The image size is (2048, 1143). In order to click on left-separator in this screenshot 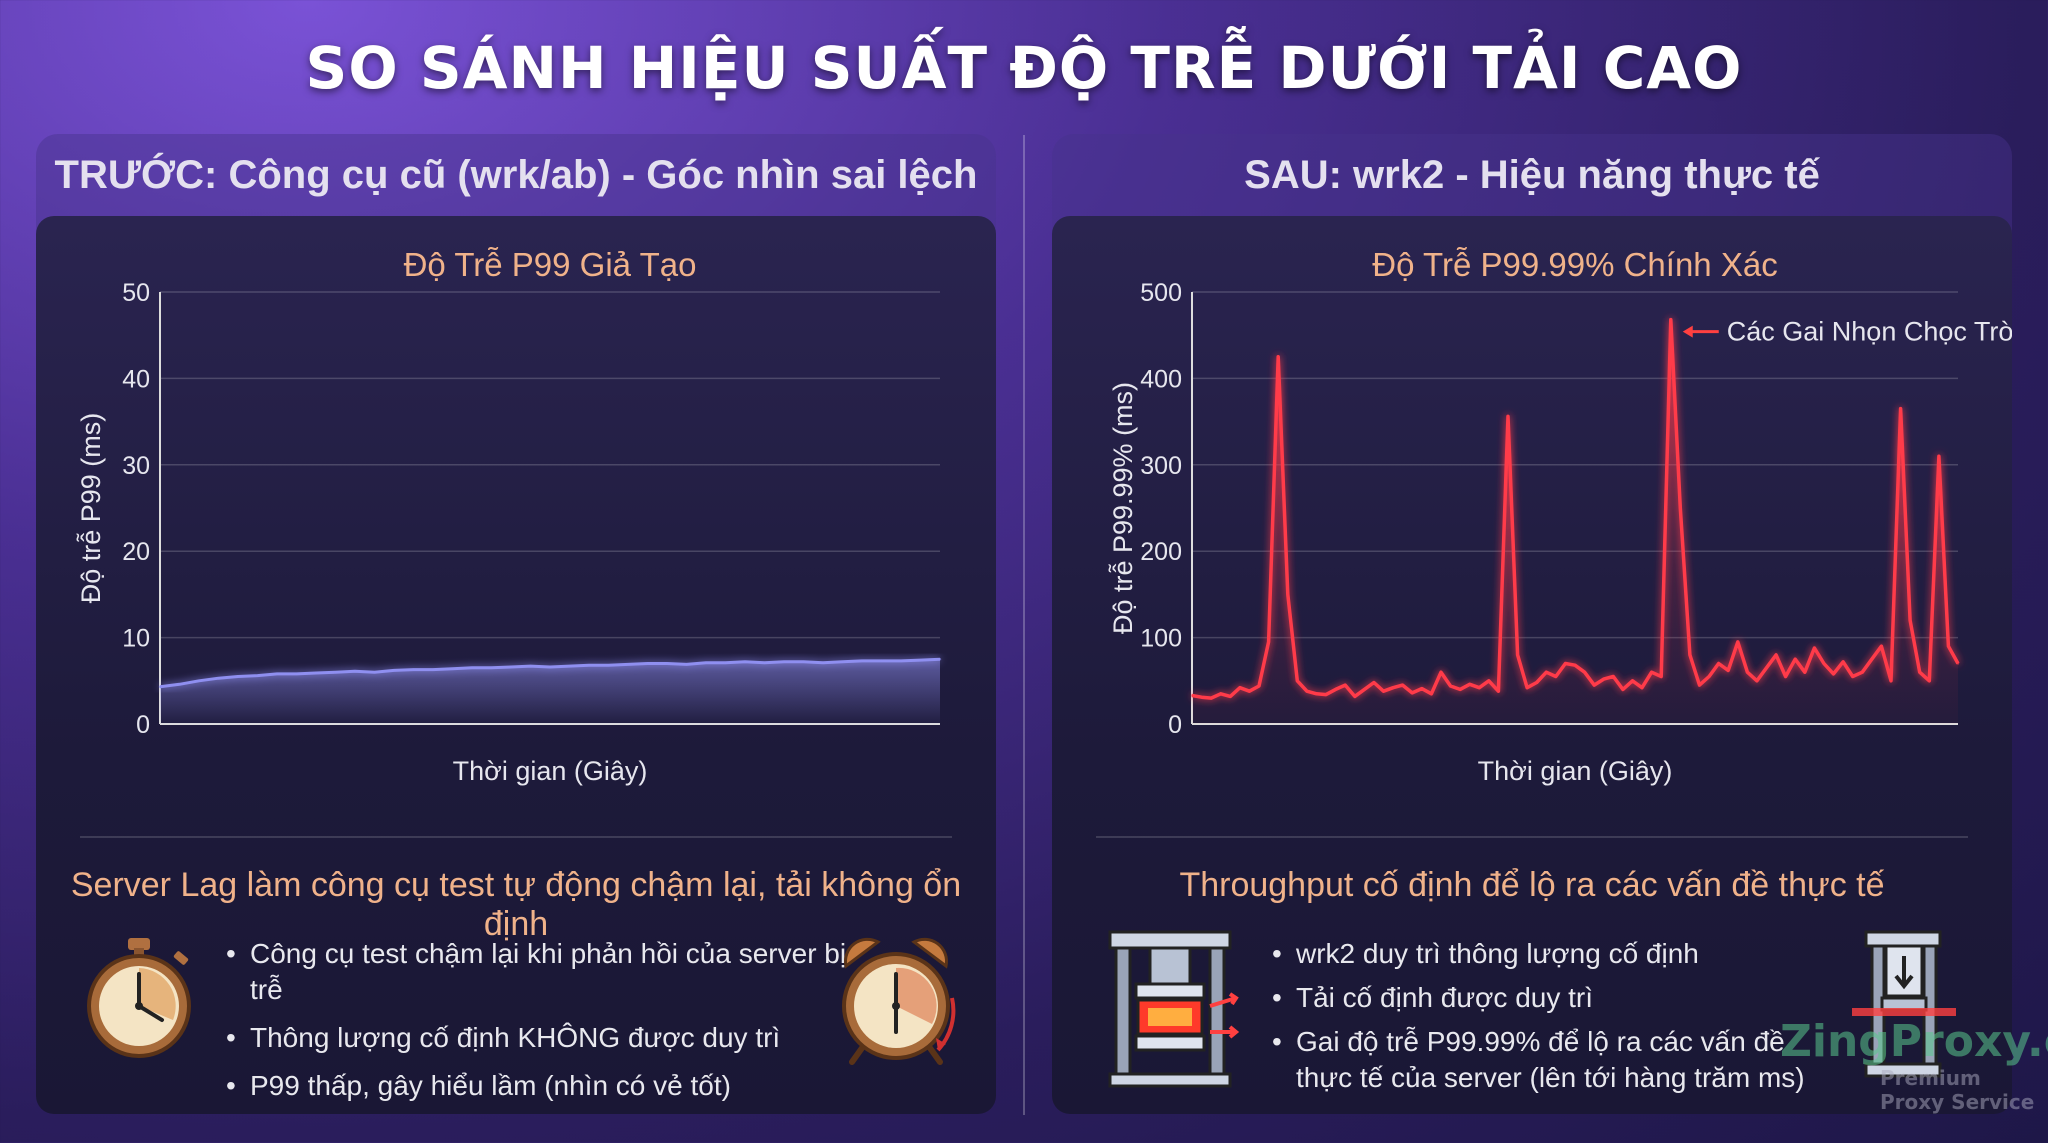, I will do `click(516, 837)`.